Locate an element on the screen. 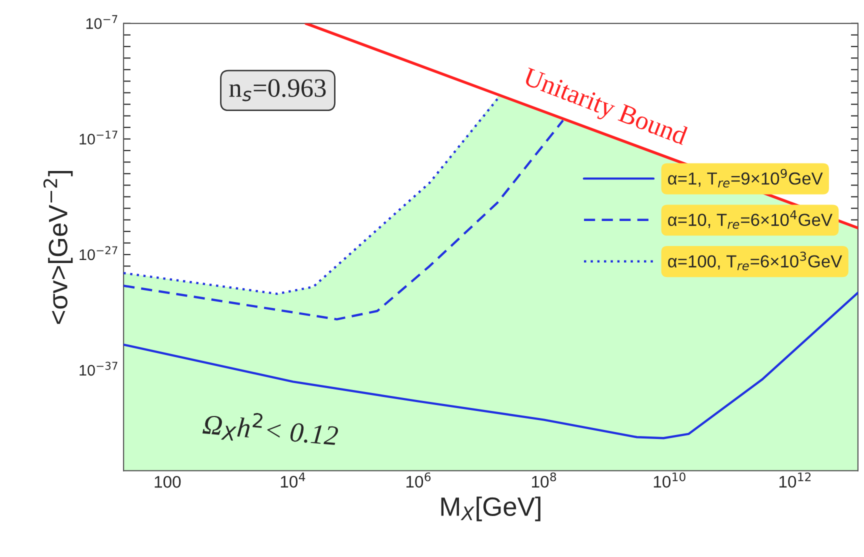  x-tick-label: 100 is located at coordinates (167, 482).